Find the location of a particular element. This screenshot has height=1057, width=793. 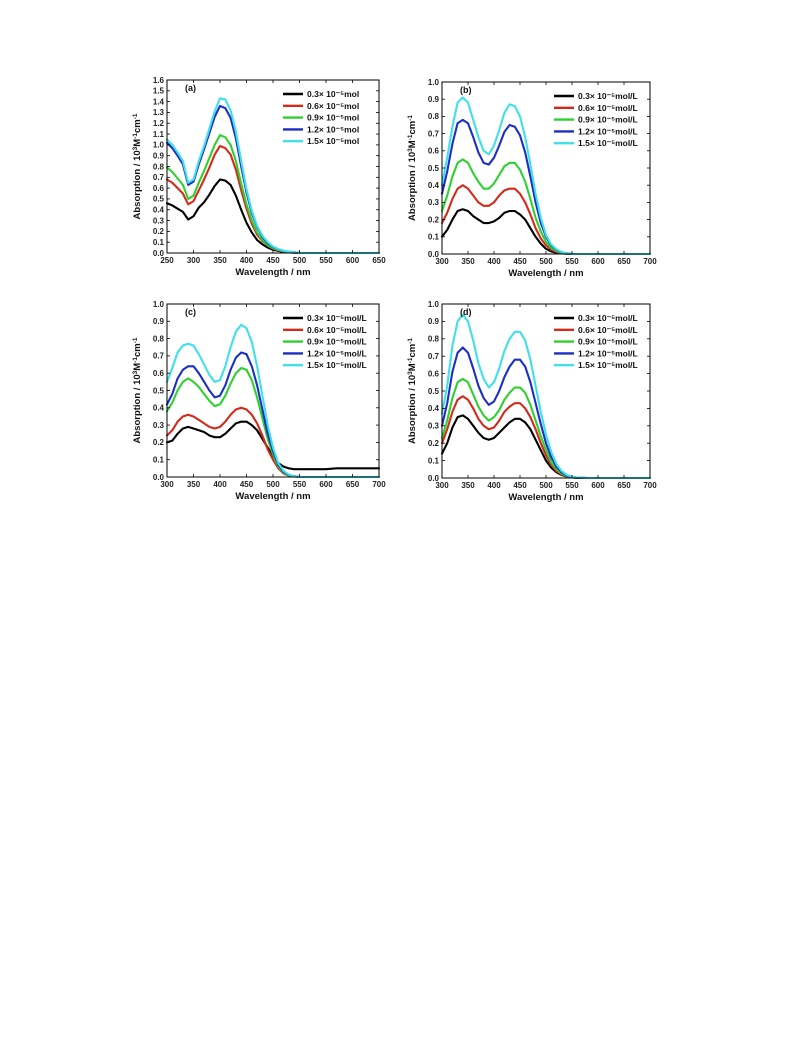

y-tick-label: 1.2 is located at coordinates (159, 123).